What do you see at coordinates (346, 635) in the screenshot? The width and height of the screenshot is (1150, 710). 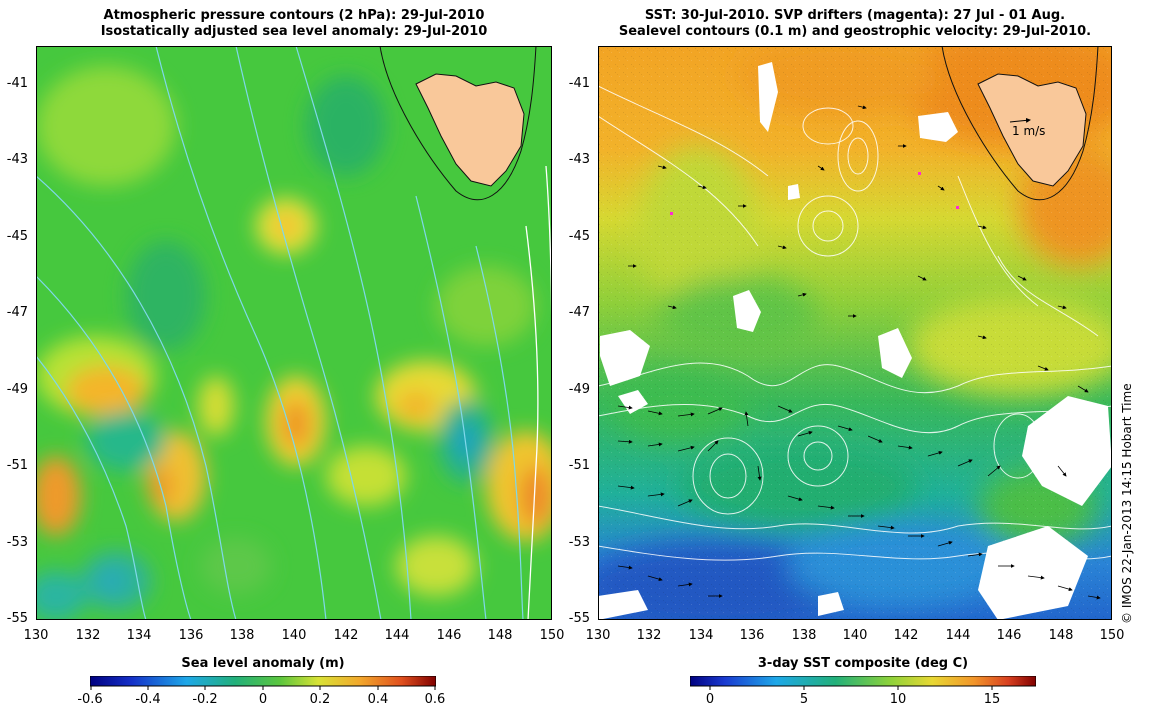 I see `left-x-tick: 142` at bounding box center [346, 635].